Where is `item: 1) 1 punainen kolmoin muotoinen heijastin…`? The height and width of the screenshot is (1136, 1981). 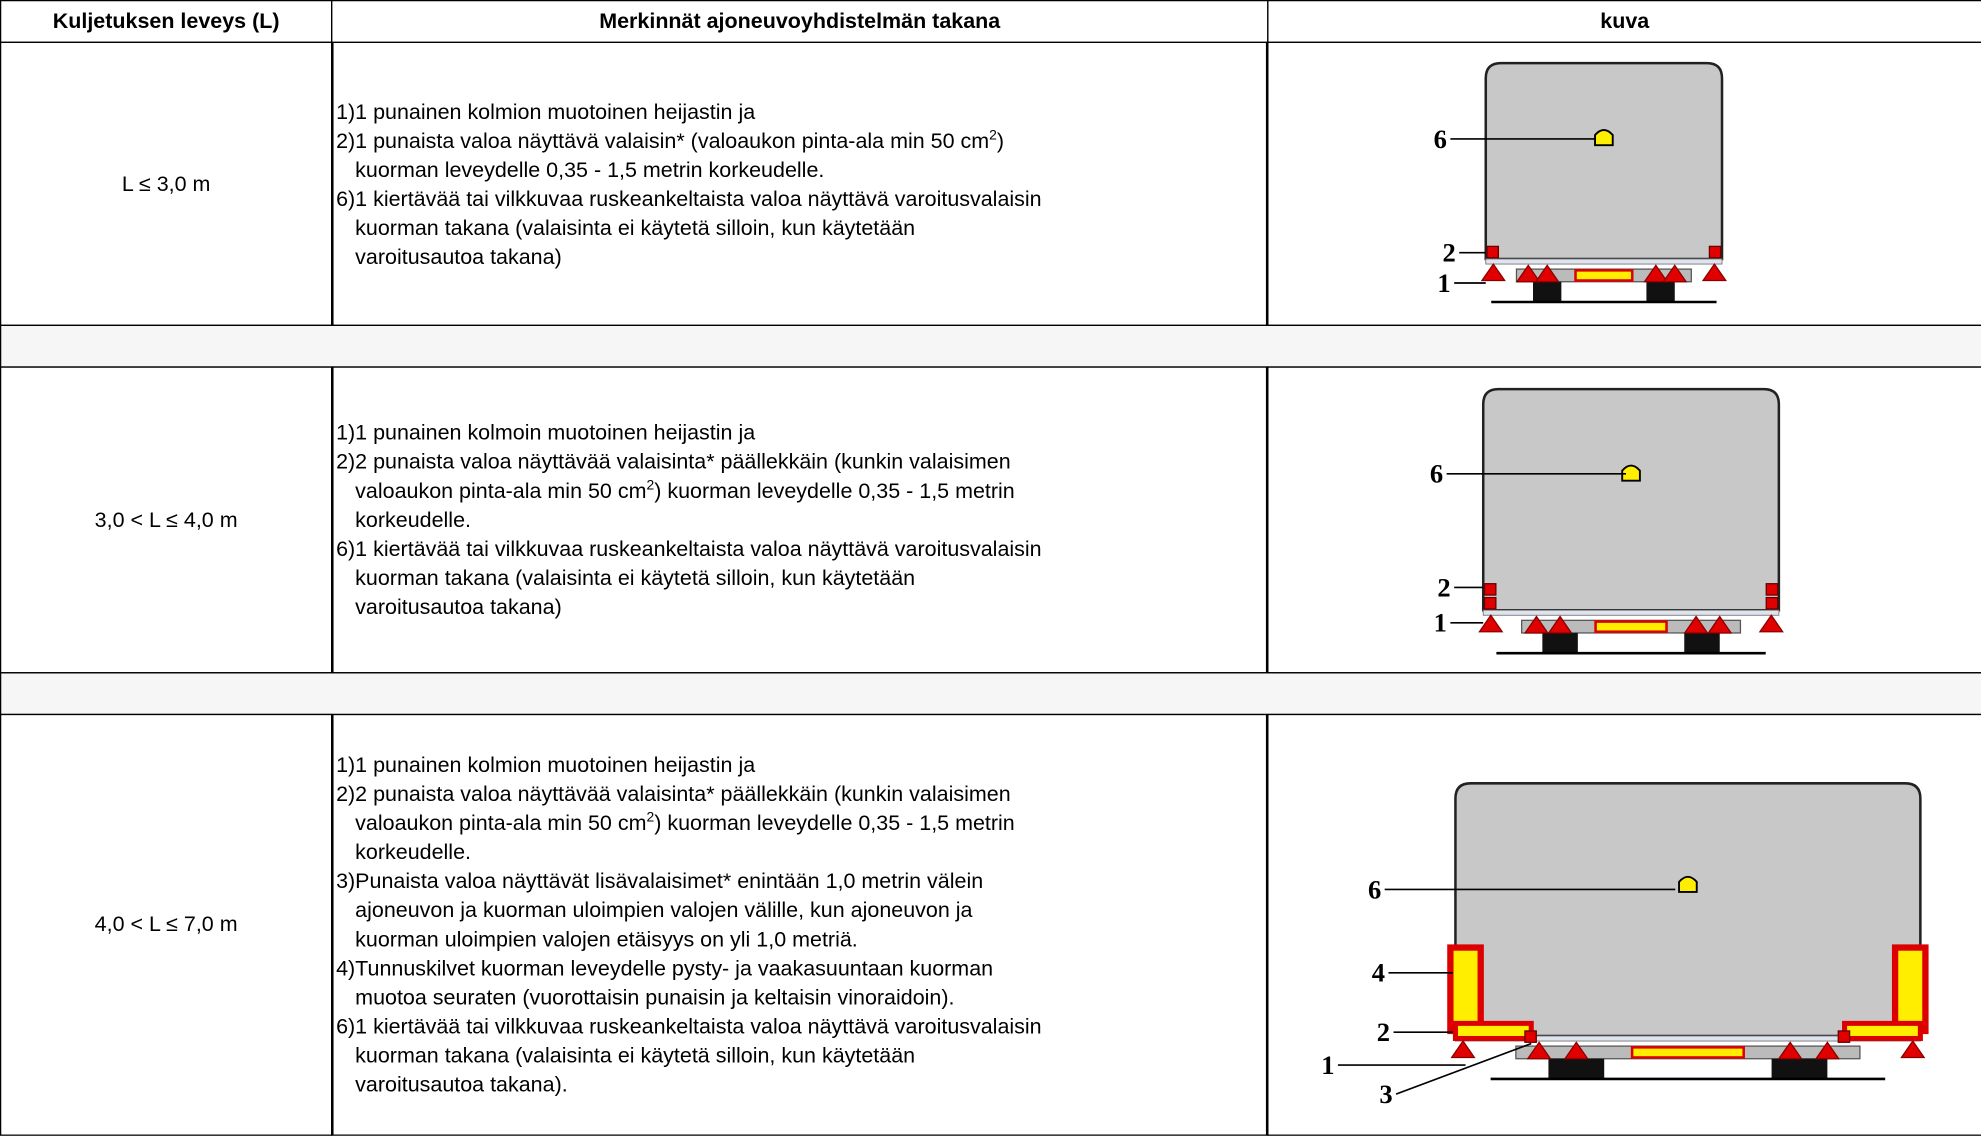
item: 1) 1 punainen kolmoin muotoinen heijastin… is located at coordinates (545, 432).